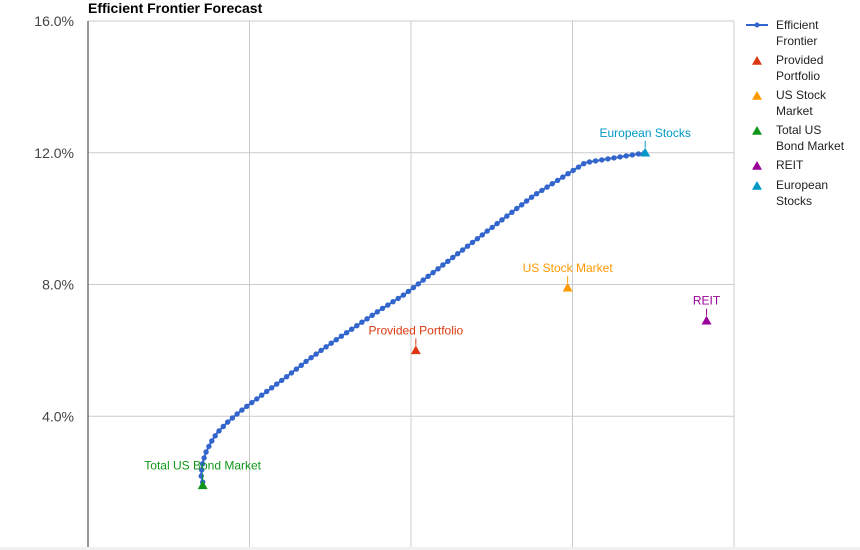 This screenshot has width=860, height=550. What do you see at coordinates (801, 103) in the screenshot?
I see `legend-label: US Stock Market` at bounding box center [801, 103].